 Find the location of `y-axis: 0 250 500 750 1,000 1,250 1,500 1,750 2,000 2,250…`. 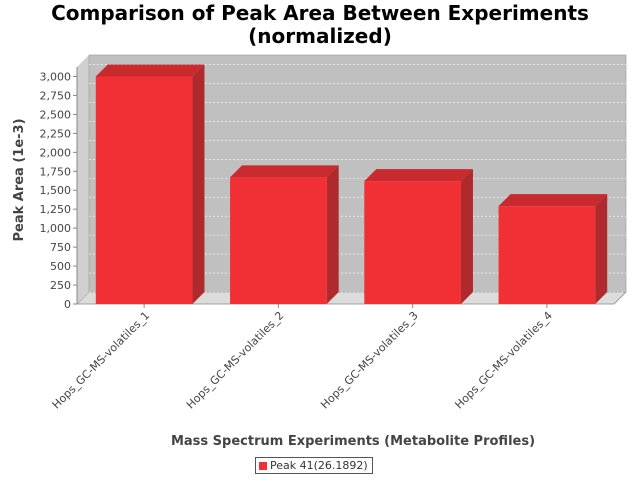

y-axis: 0 250 500 750 1,000 1,250 1,500 1,750 2,000 2,250… is located at coordinates (59, 189).